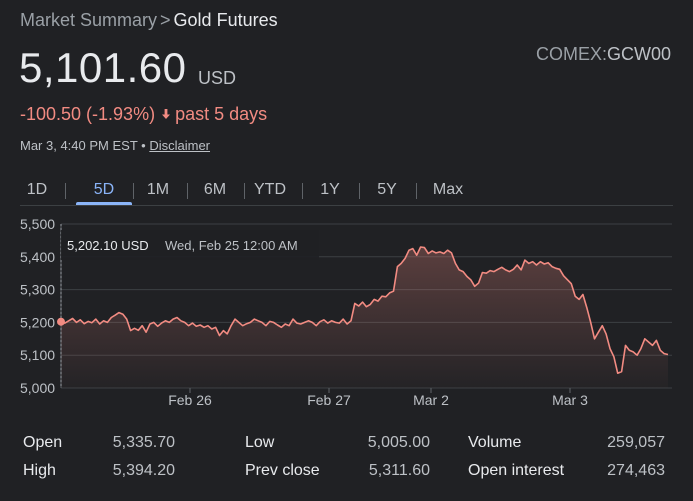 The width and height of the screenshot is (693, 501). I want to click on x-tick-label: Feb 26, so click(190, 400).